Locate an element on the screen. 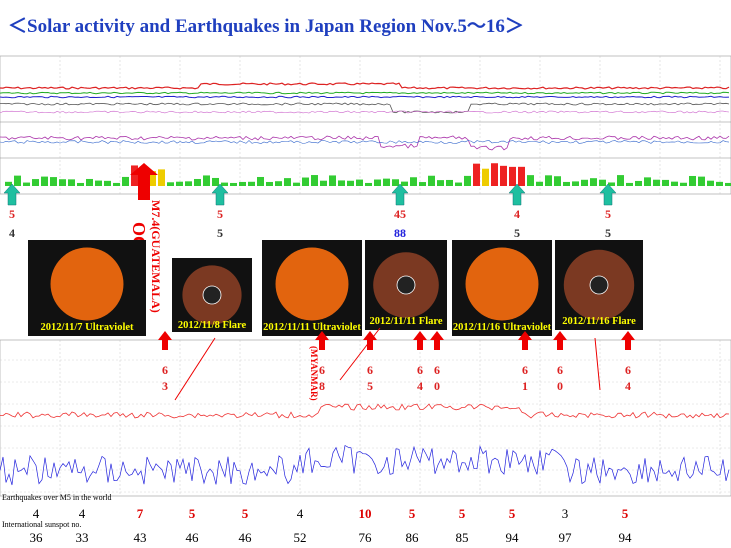 This screenshot has width=731, height=548. country: (MYANMAR) is located at coordinates (314, 373).